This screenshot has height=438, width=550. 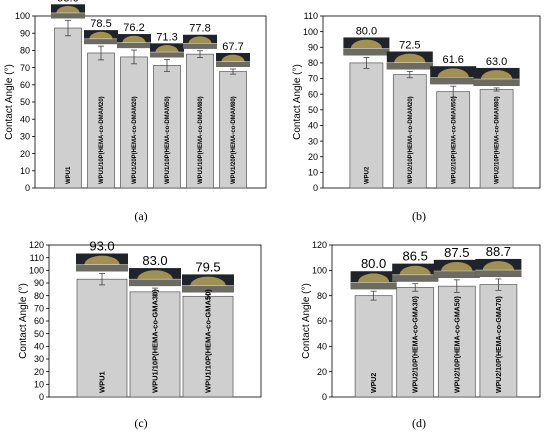 I want to click on value-label: 72.5, so click(x=409, y=46).